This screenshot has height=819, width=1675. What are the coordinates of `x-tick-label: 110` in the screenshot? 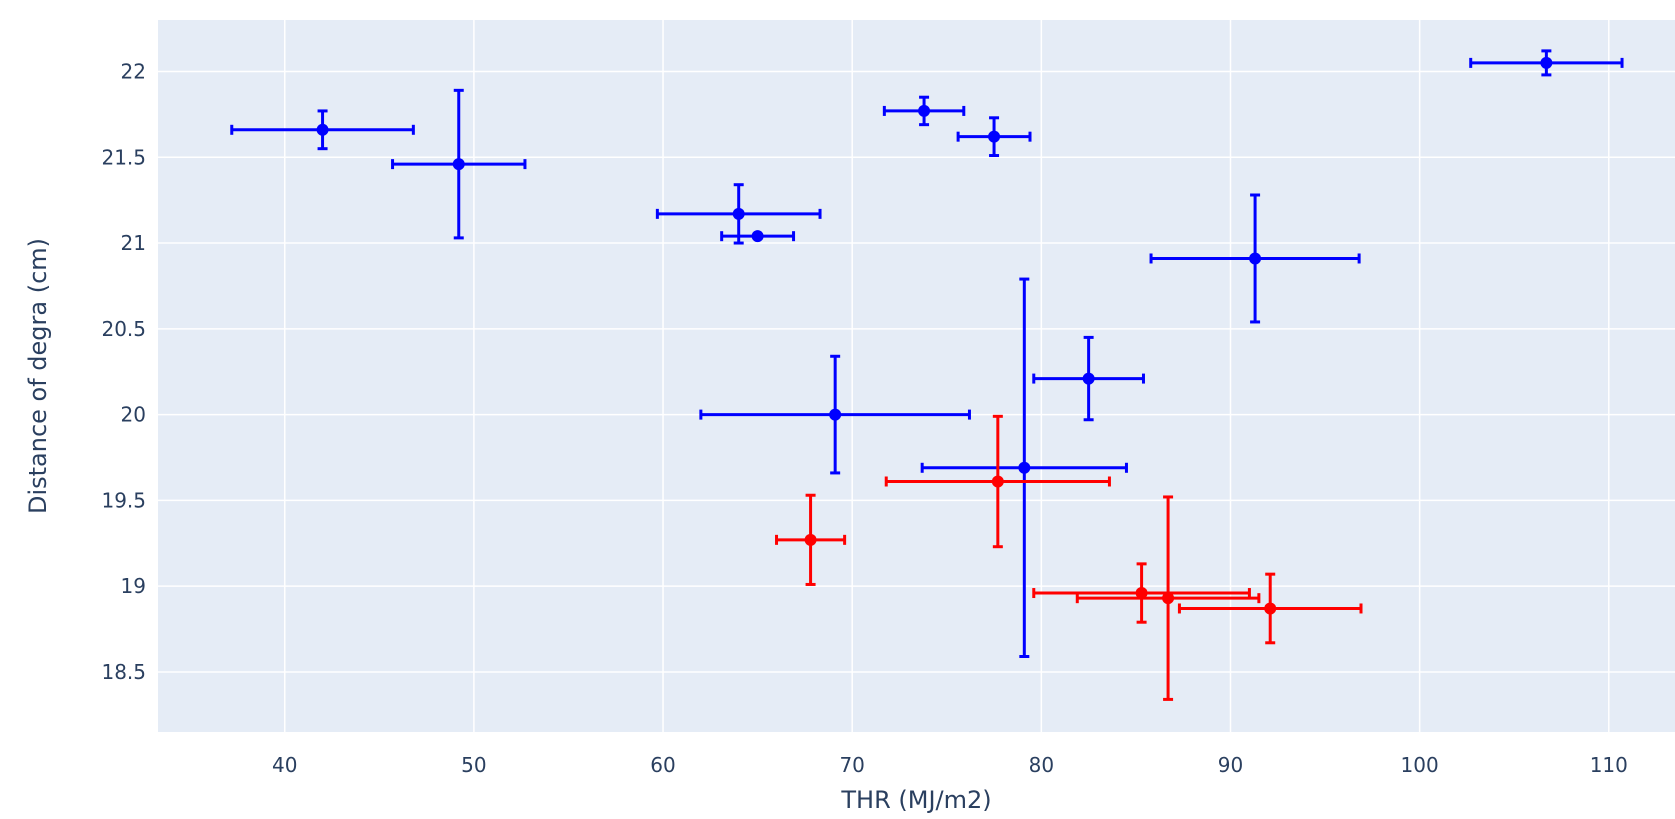 It's located at (1609, 765).